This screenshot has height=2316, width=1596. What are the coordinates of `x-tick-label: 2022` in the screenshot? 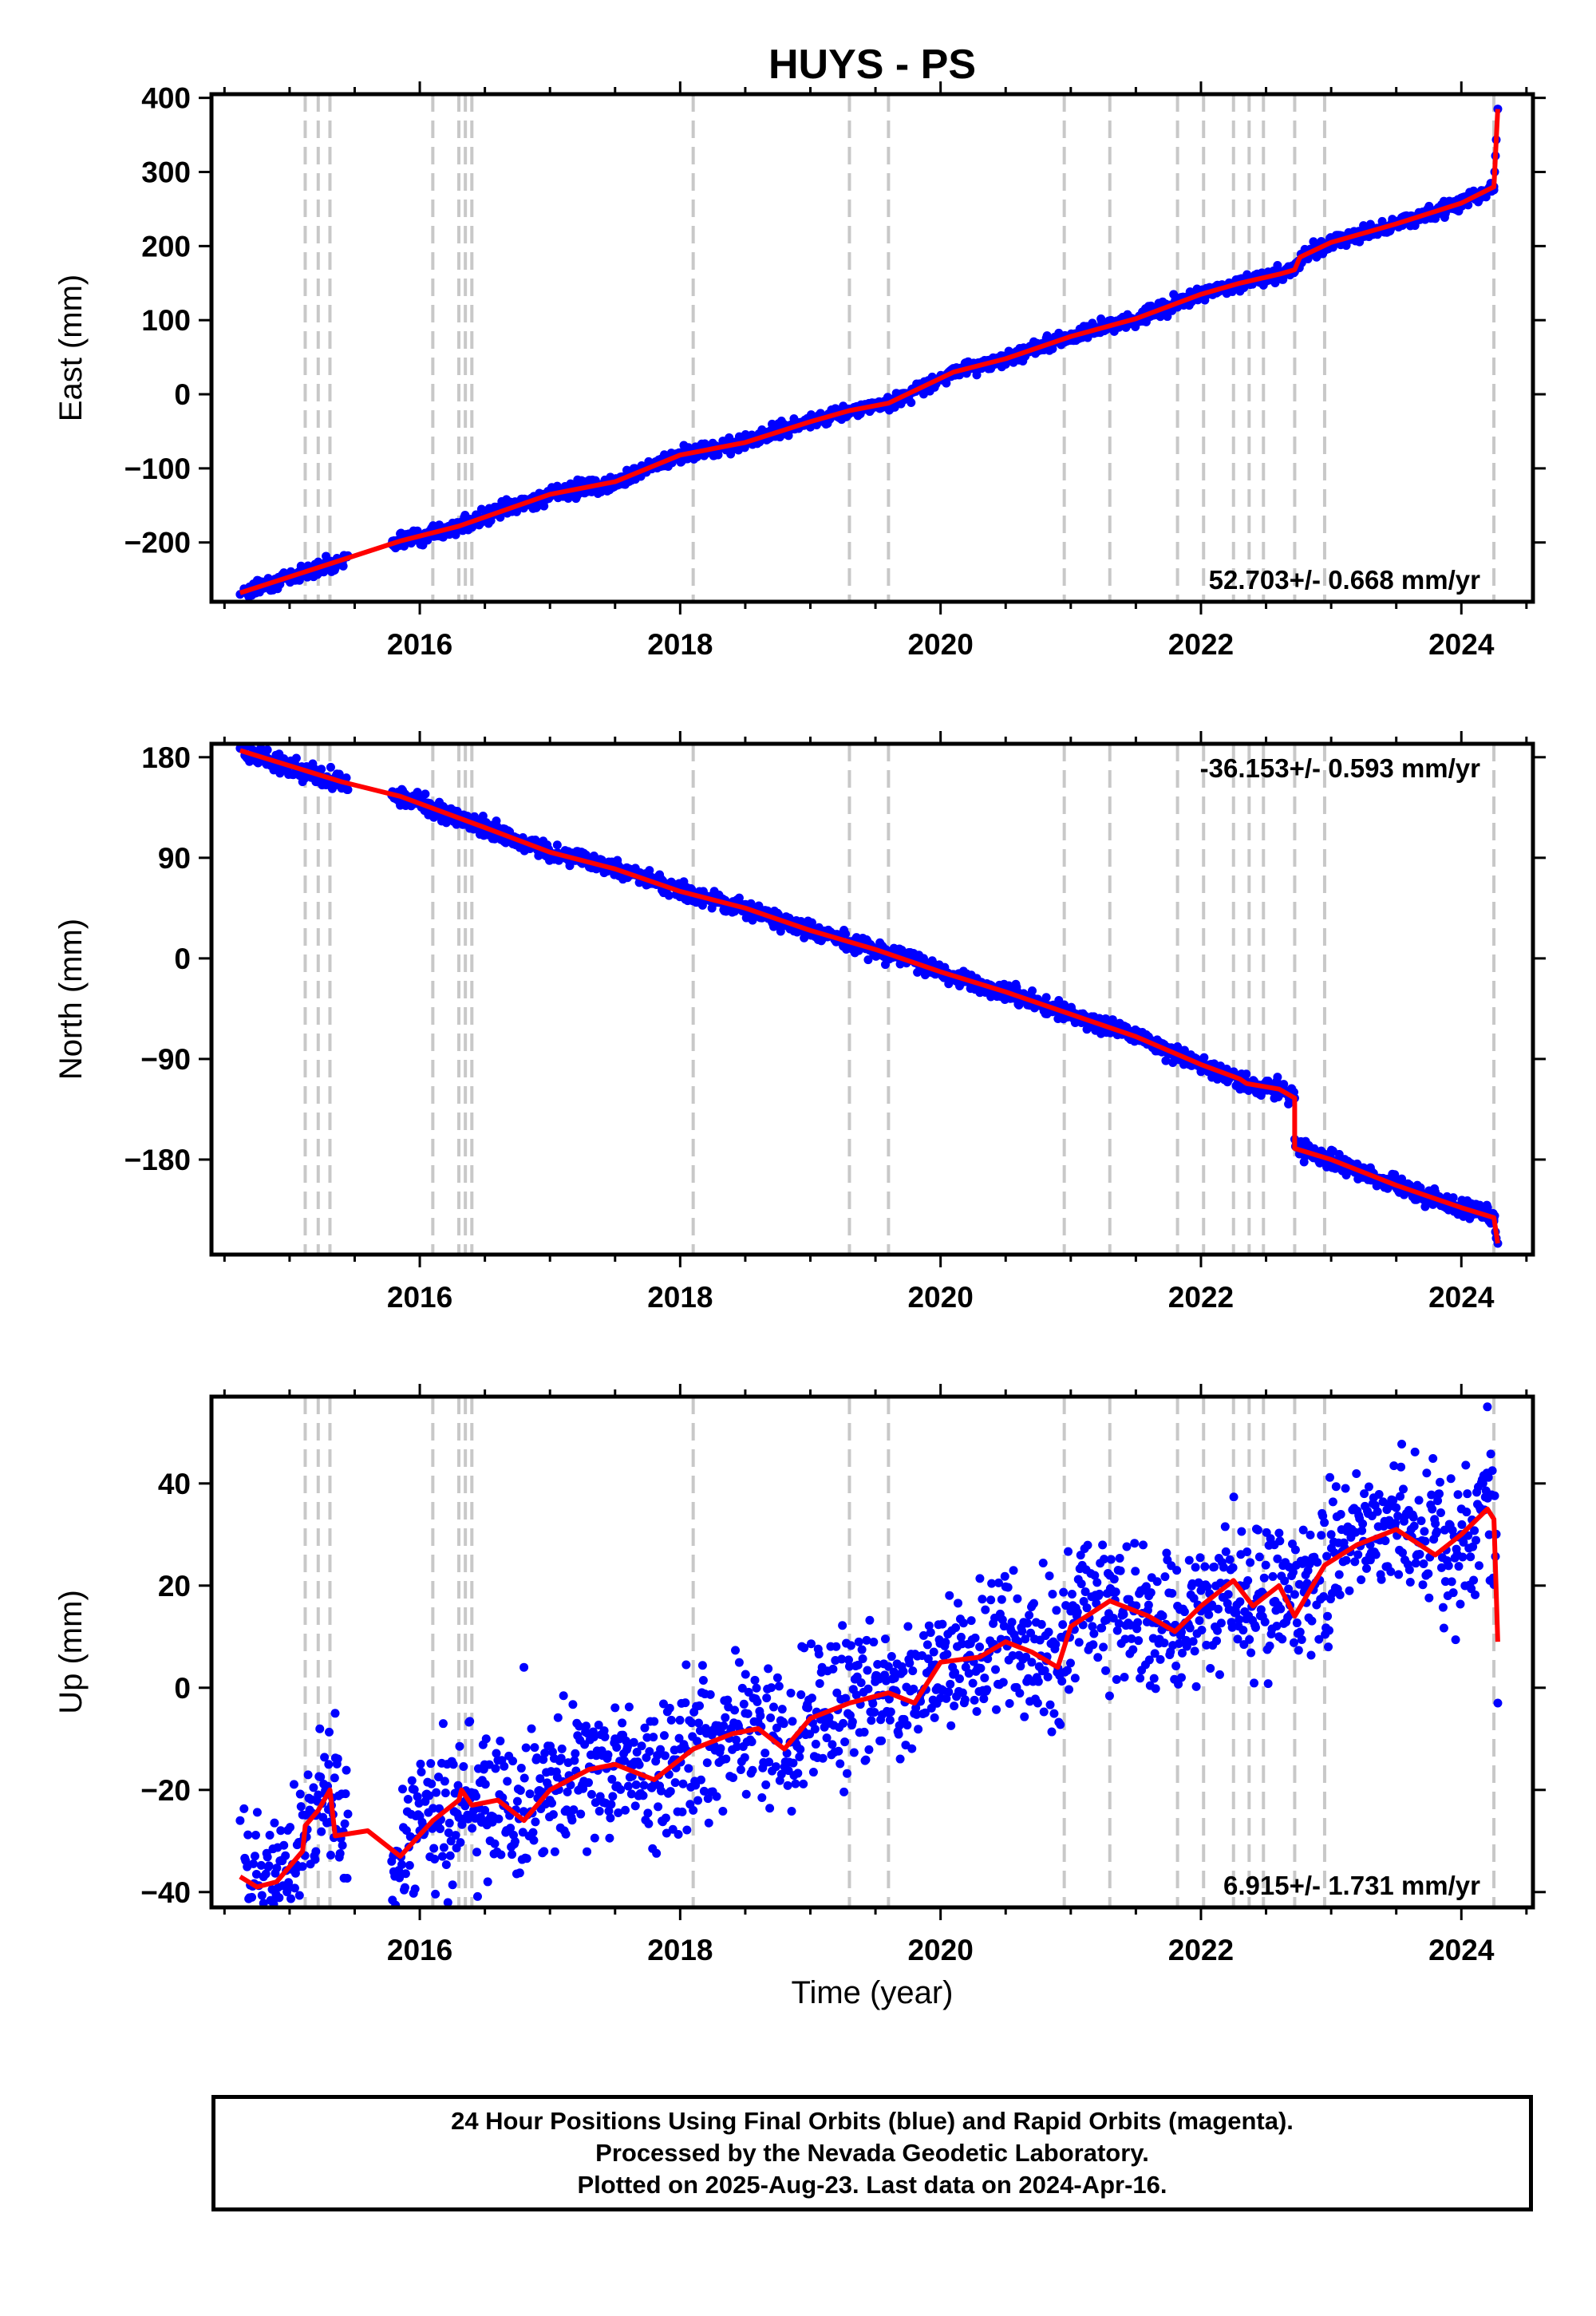 It's located at (1201, 1297).